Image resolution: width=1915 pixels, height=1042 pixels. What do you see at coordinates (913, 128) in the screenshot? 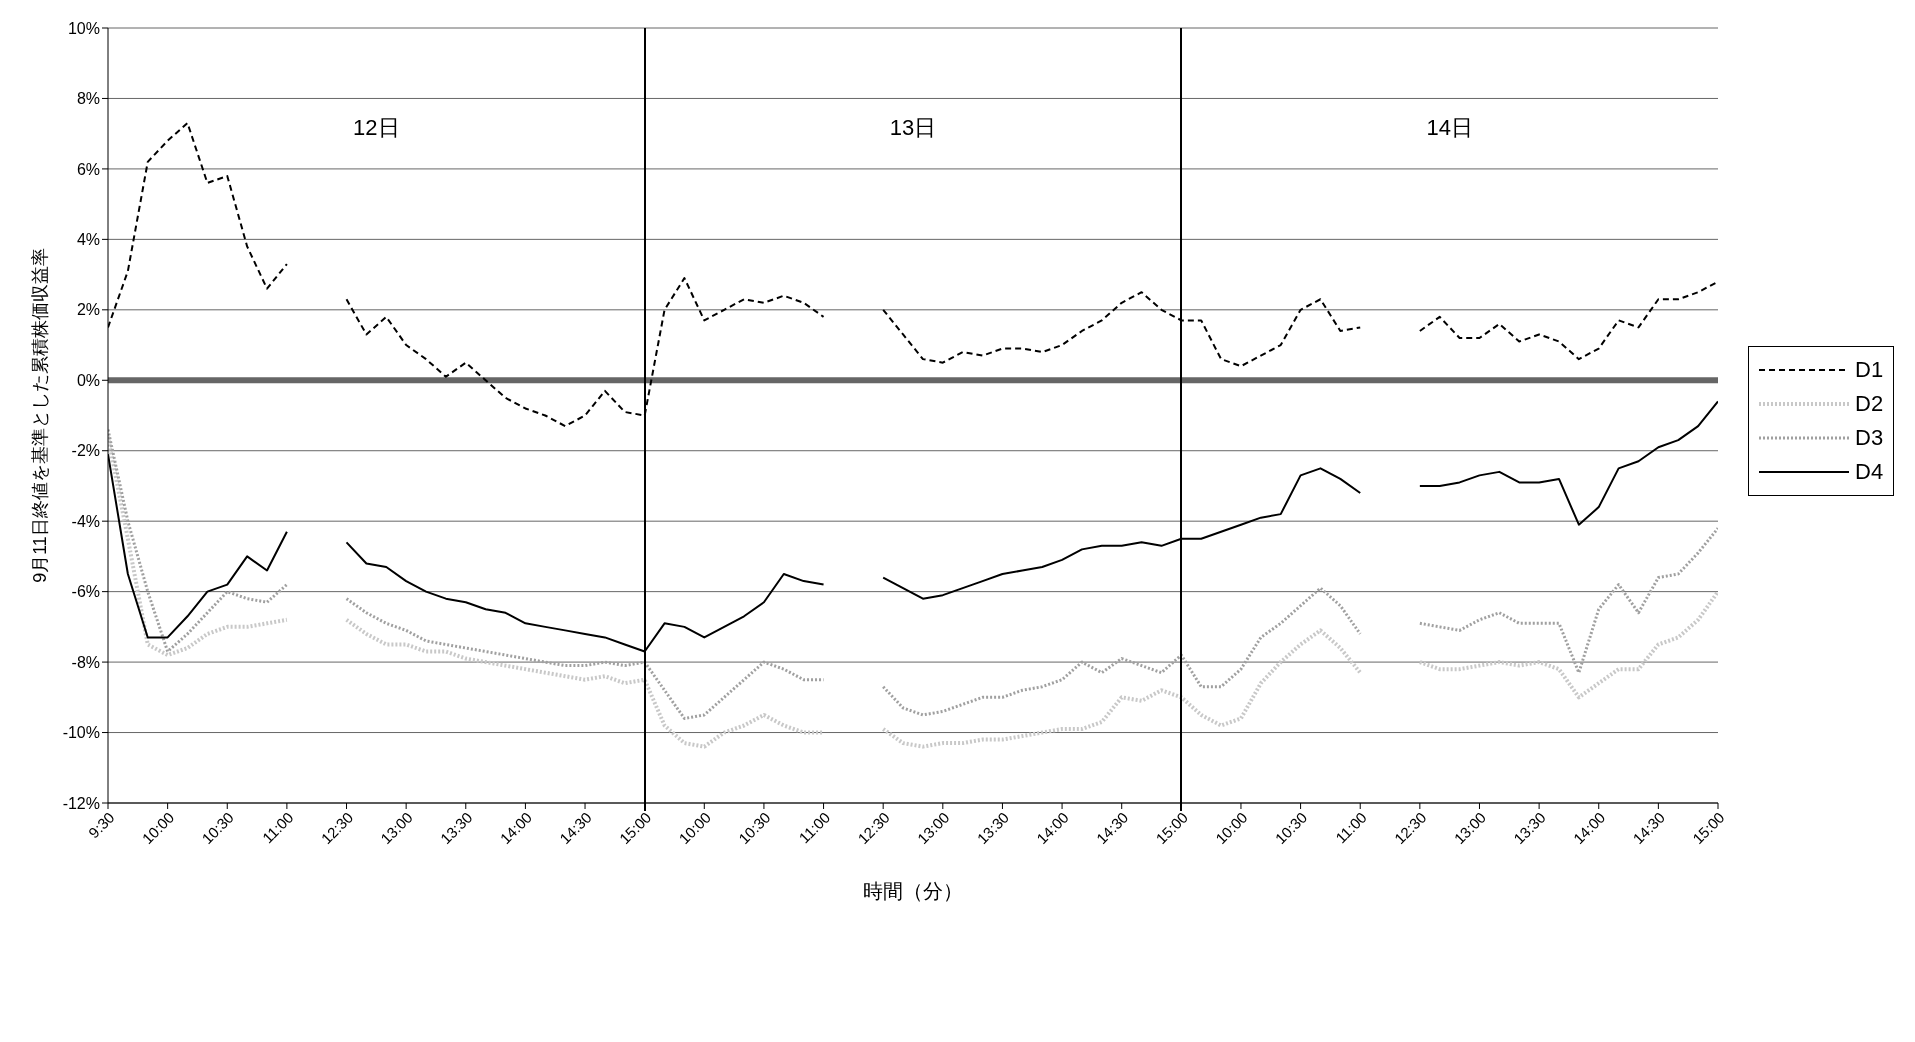
I see `annotation: 13日` at bounding box center [913, 128].